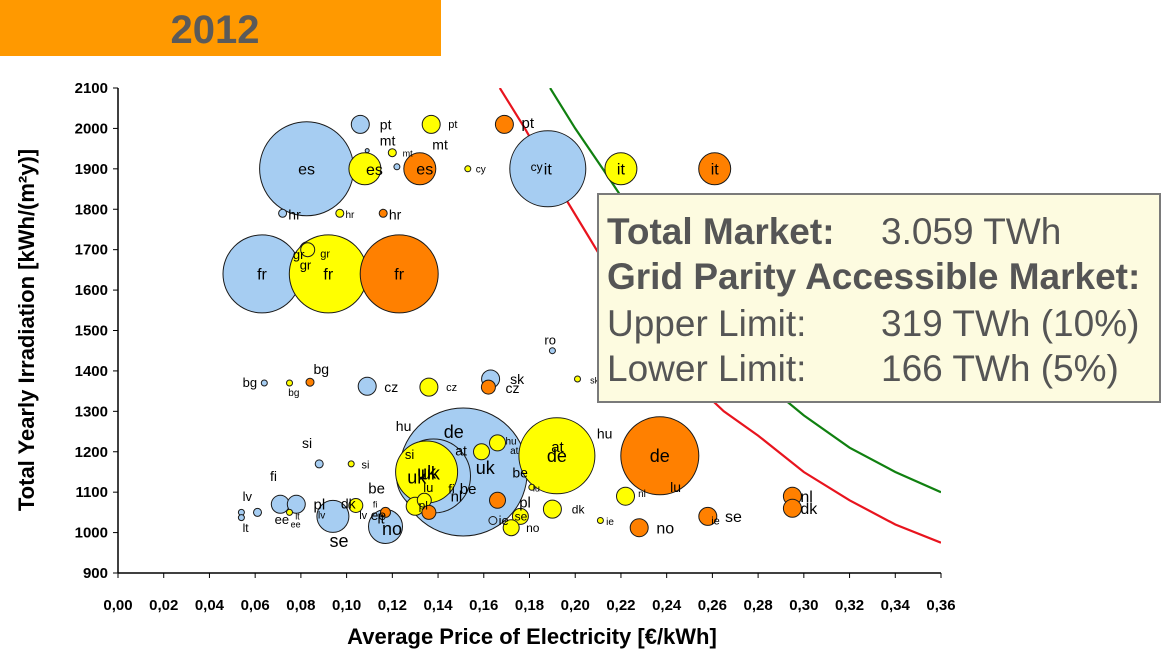  I want to click on y-tick-label: 1200, so click(91, 452).